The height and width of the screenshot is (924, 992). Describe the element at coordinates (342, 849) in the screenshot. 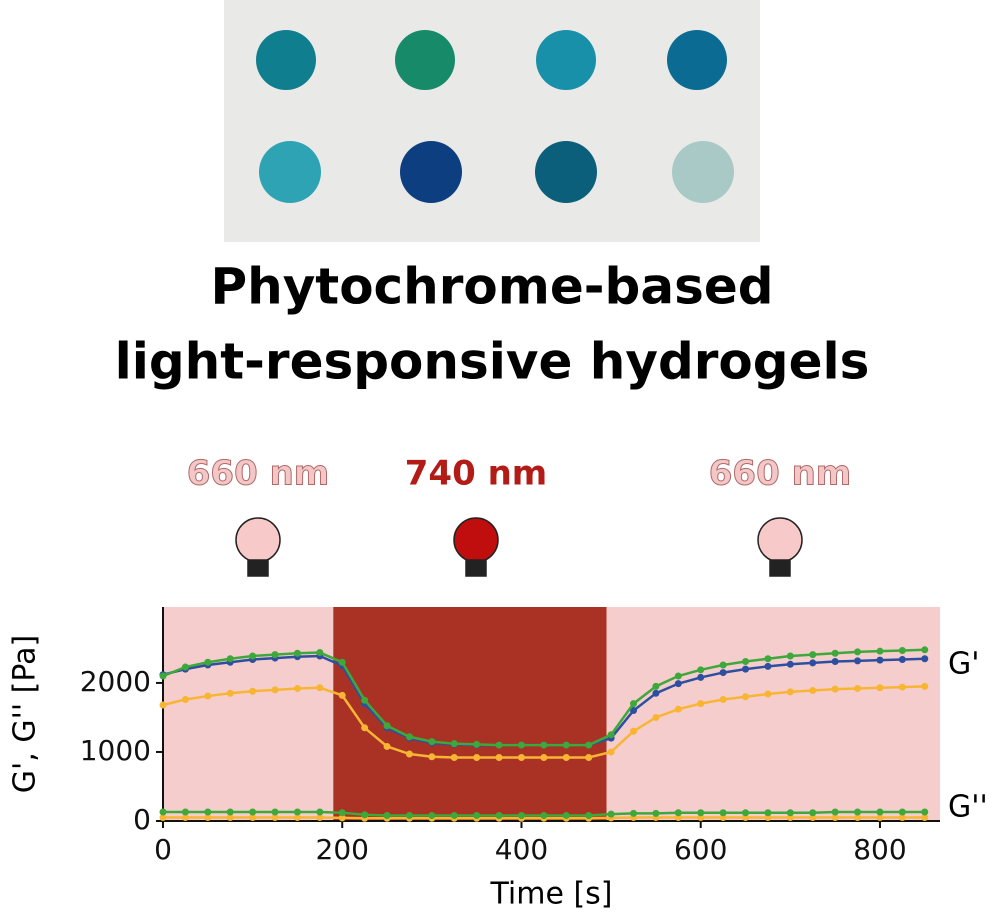

I see `x-tick-label: 200` at that location.